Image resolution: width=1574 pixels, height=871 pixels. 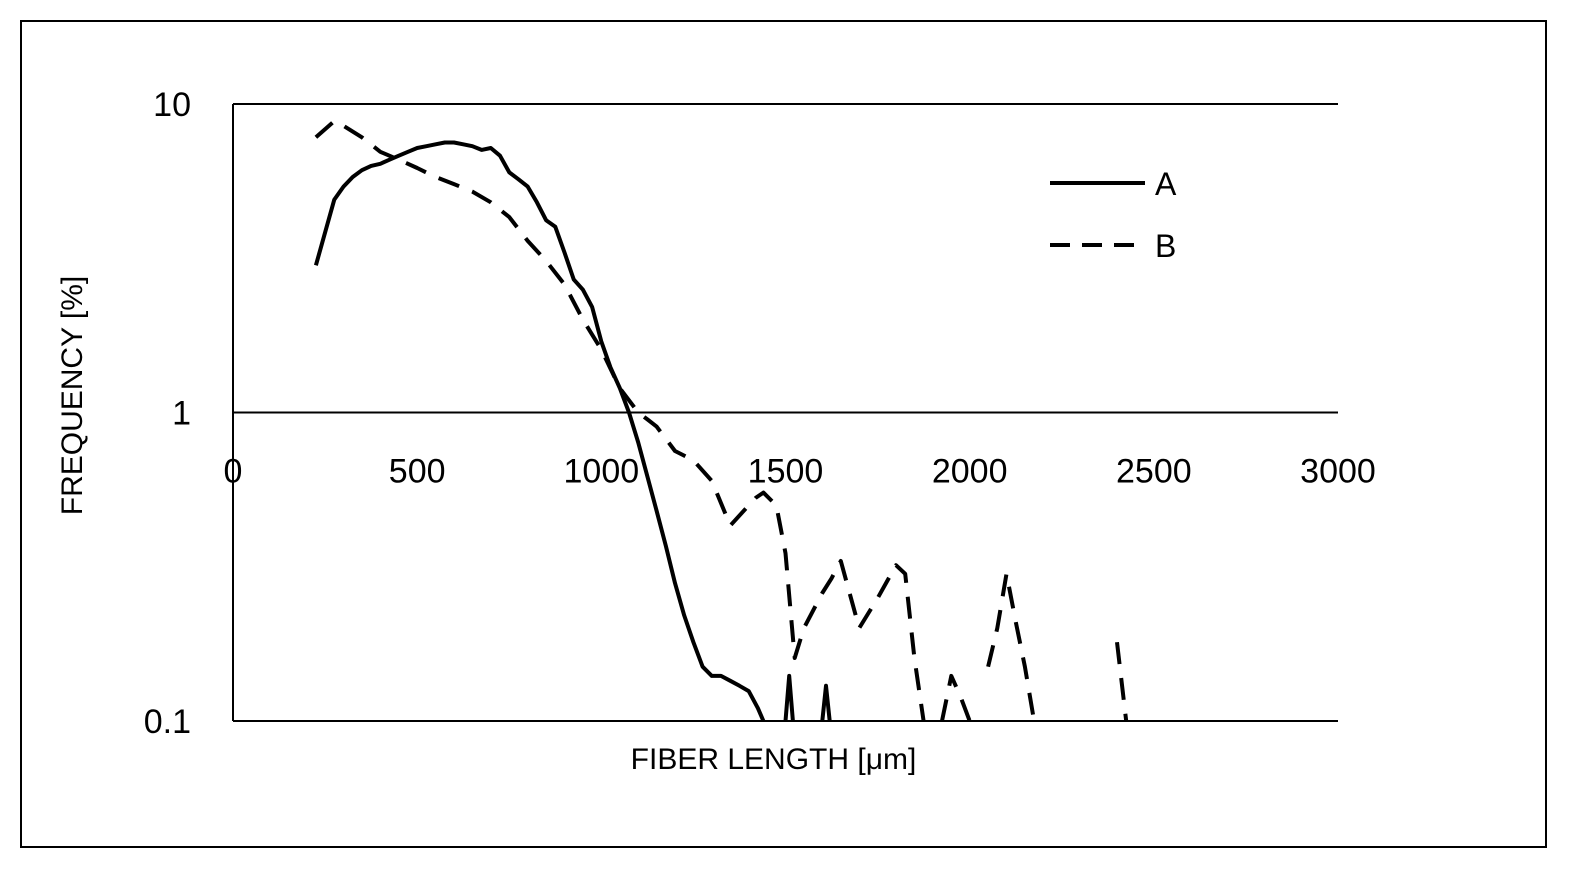 What do you see at coordinates (1166, 184) in the screenshot?
I see `legend-label-a: A` at bounding box center [1166, 184].